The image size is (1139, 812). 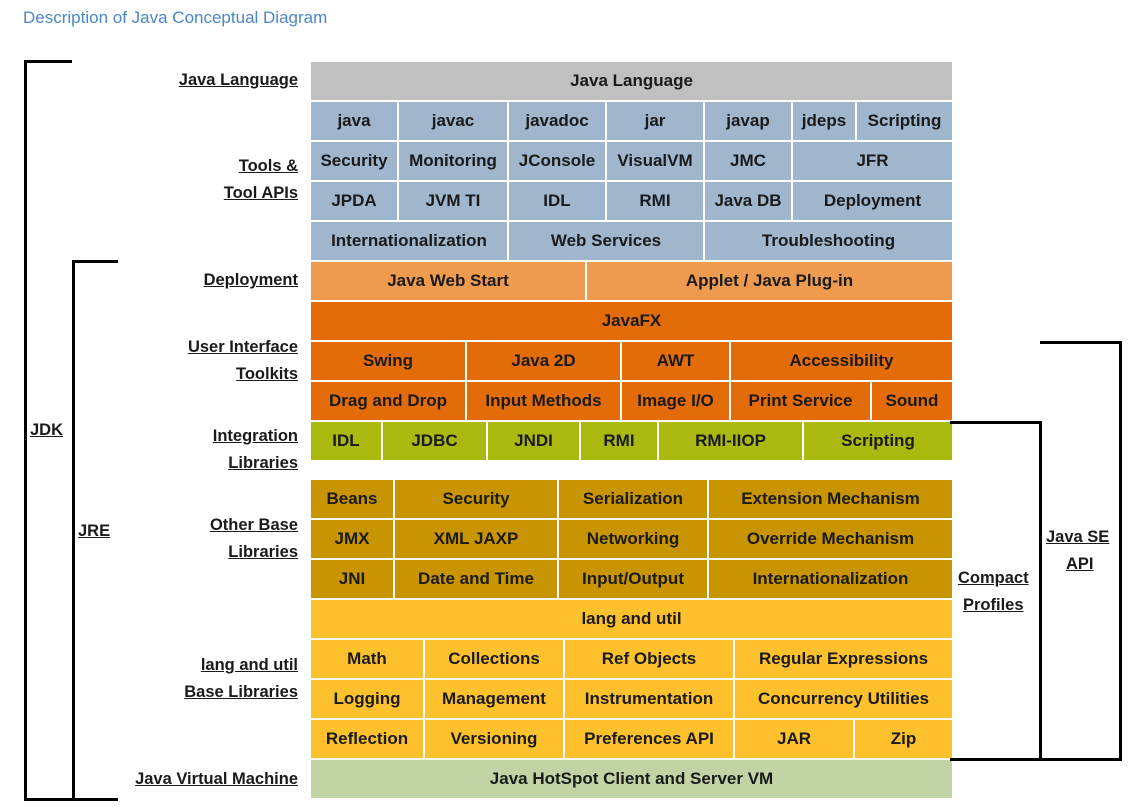 I want to click on cell-langutil-collections: Collections, so click(x=495, y=660).